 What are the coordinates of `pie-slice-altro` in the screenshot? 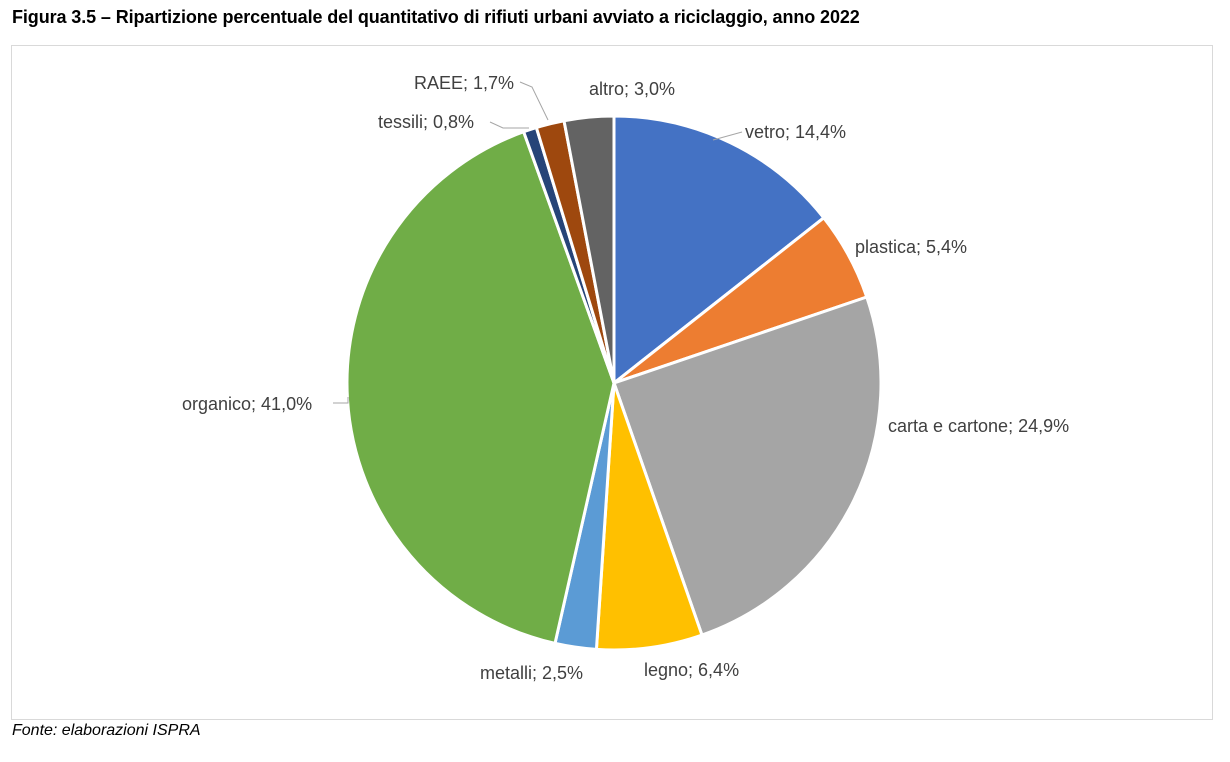 It's located at (589, 249).